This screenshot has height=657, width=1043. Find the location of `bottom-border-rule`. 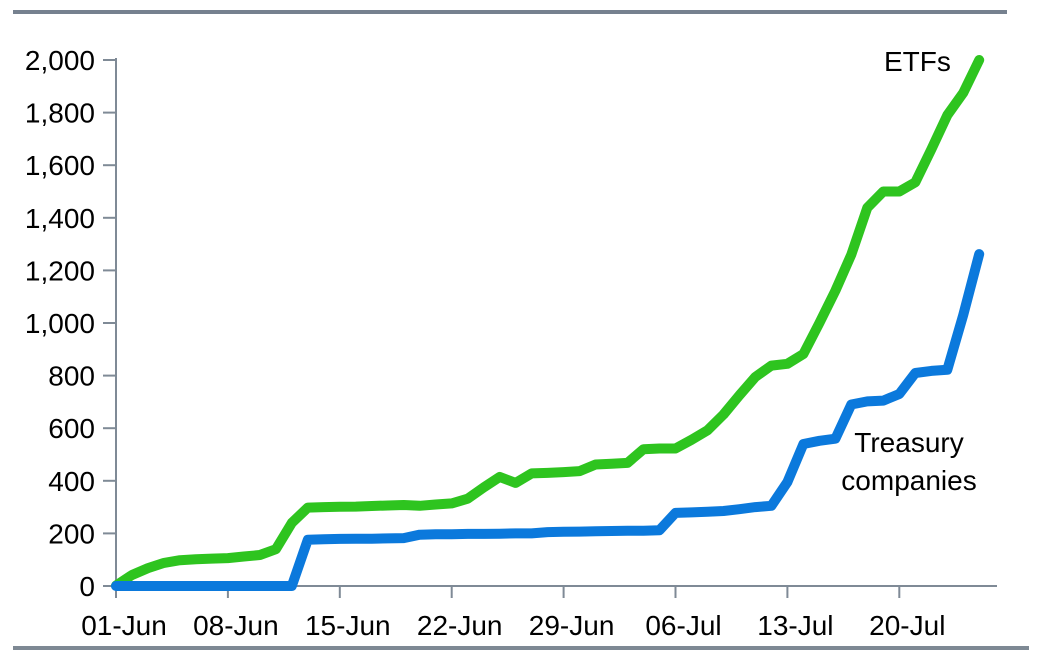

bottom-border-rule is located at coordinates (521, 648).